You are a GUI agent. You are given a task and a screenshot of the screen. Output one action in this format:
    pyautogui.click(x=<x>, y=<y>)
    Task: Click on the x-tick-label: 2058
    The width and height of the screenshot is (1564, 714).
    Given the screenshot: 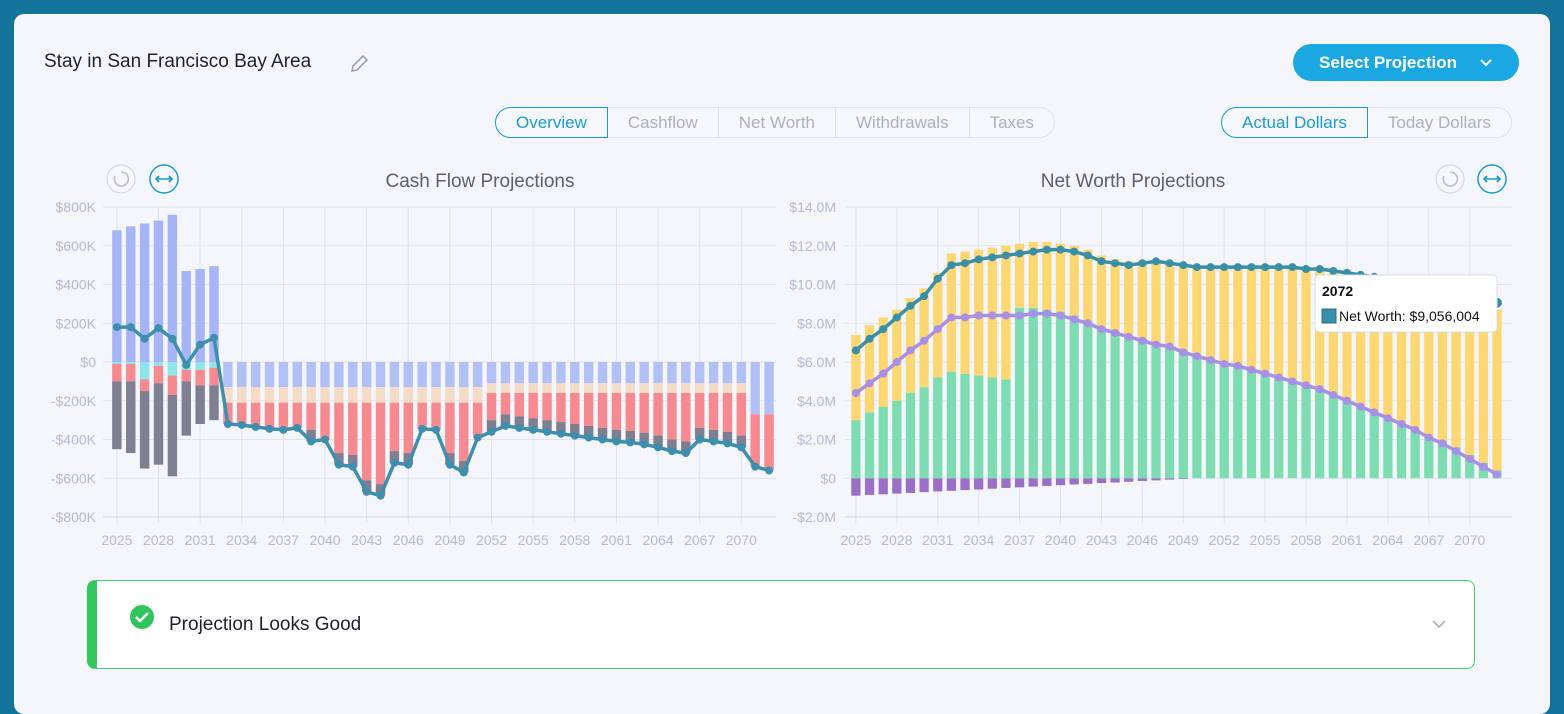 What is the action you would take?
    pyautogui.click(x=574, y=540)
    